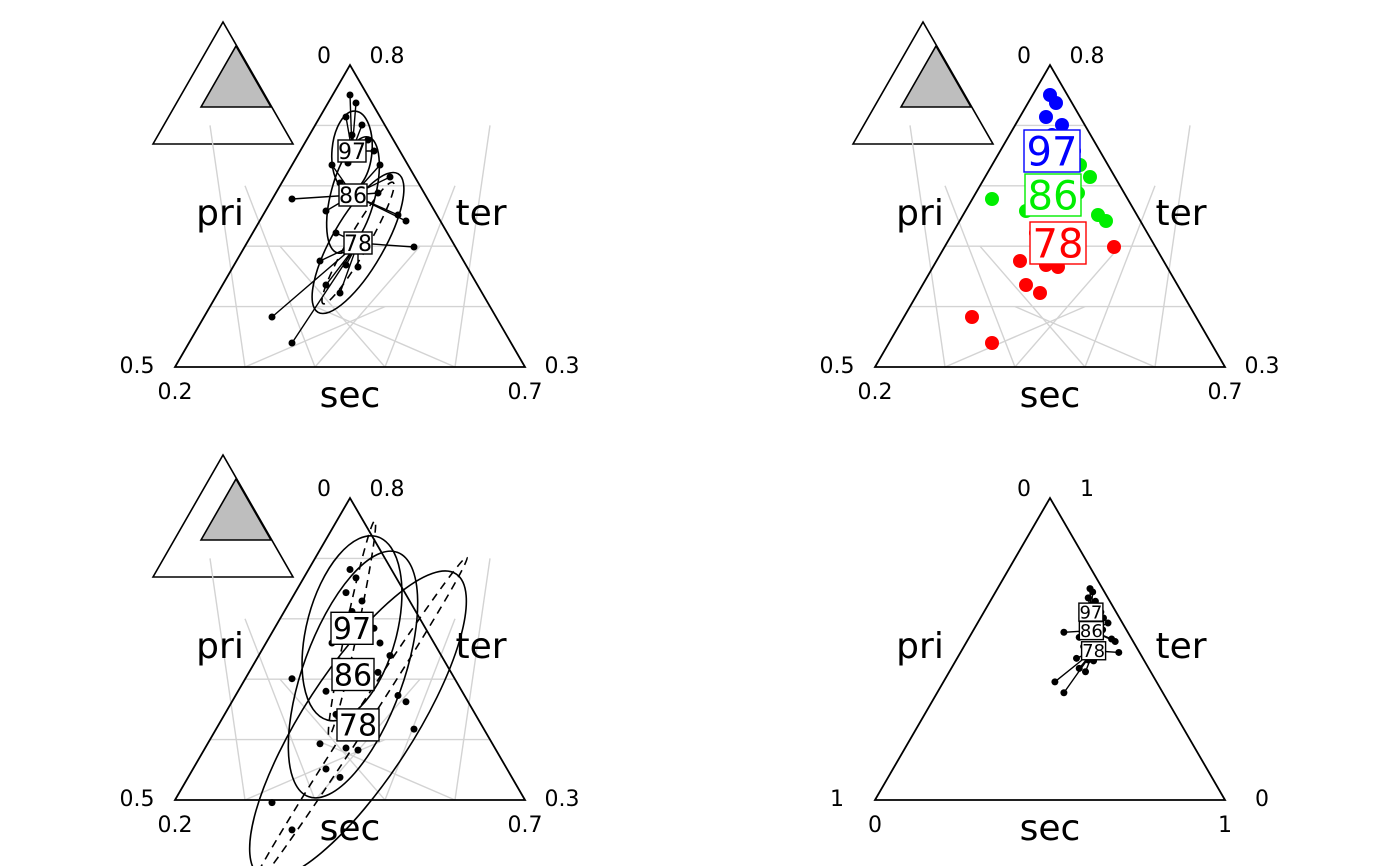 The image size is (1400, 866). Describe the element at coordinates (837, 799) in the screenshot. I see `corner-label-bottom-left-outer: 1` at that location.